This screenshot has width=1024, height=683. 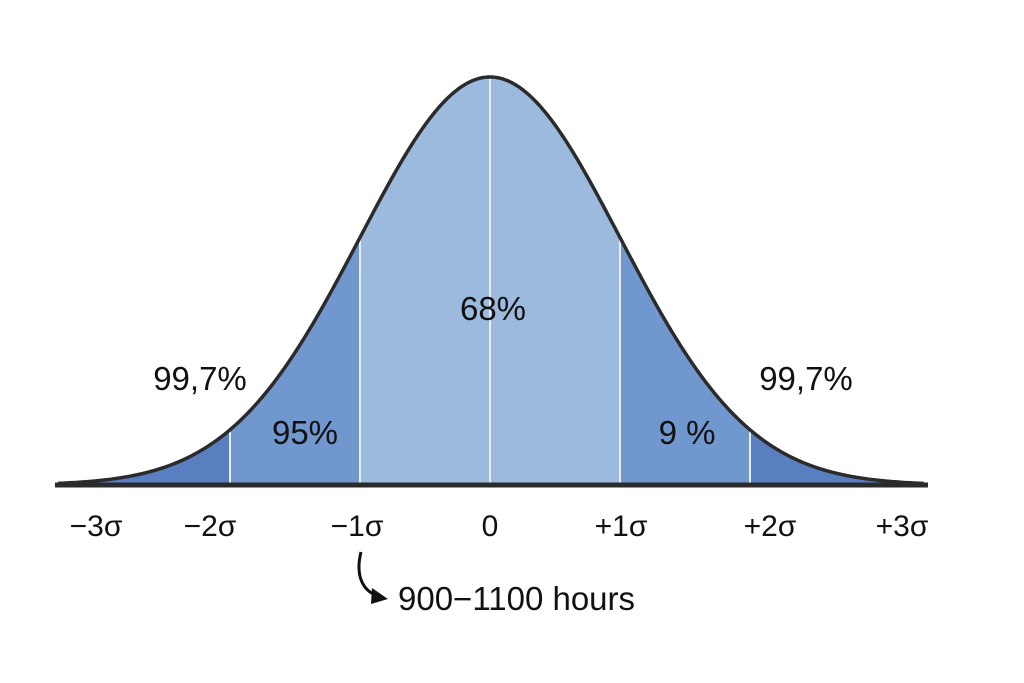 What do you see at coordinates (210, 526) in the screenshot?
I see `tick-label-minus-2: −2σ` at bounding box center [210, 526].